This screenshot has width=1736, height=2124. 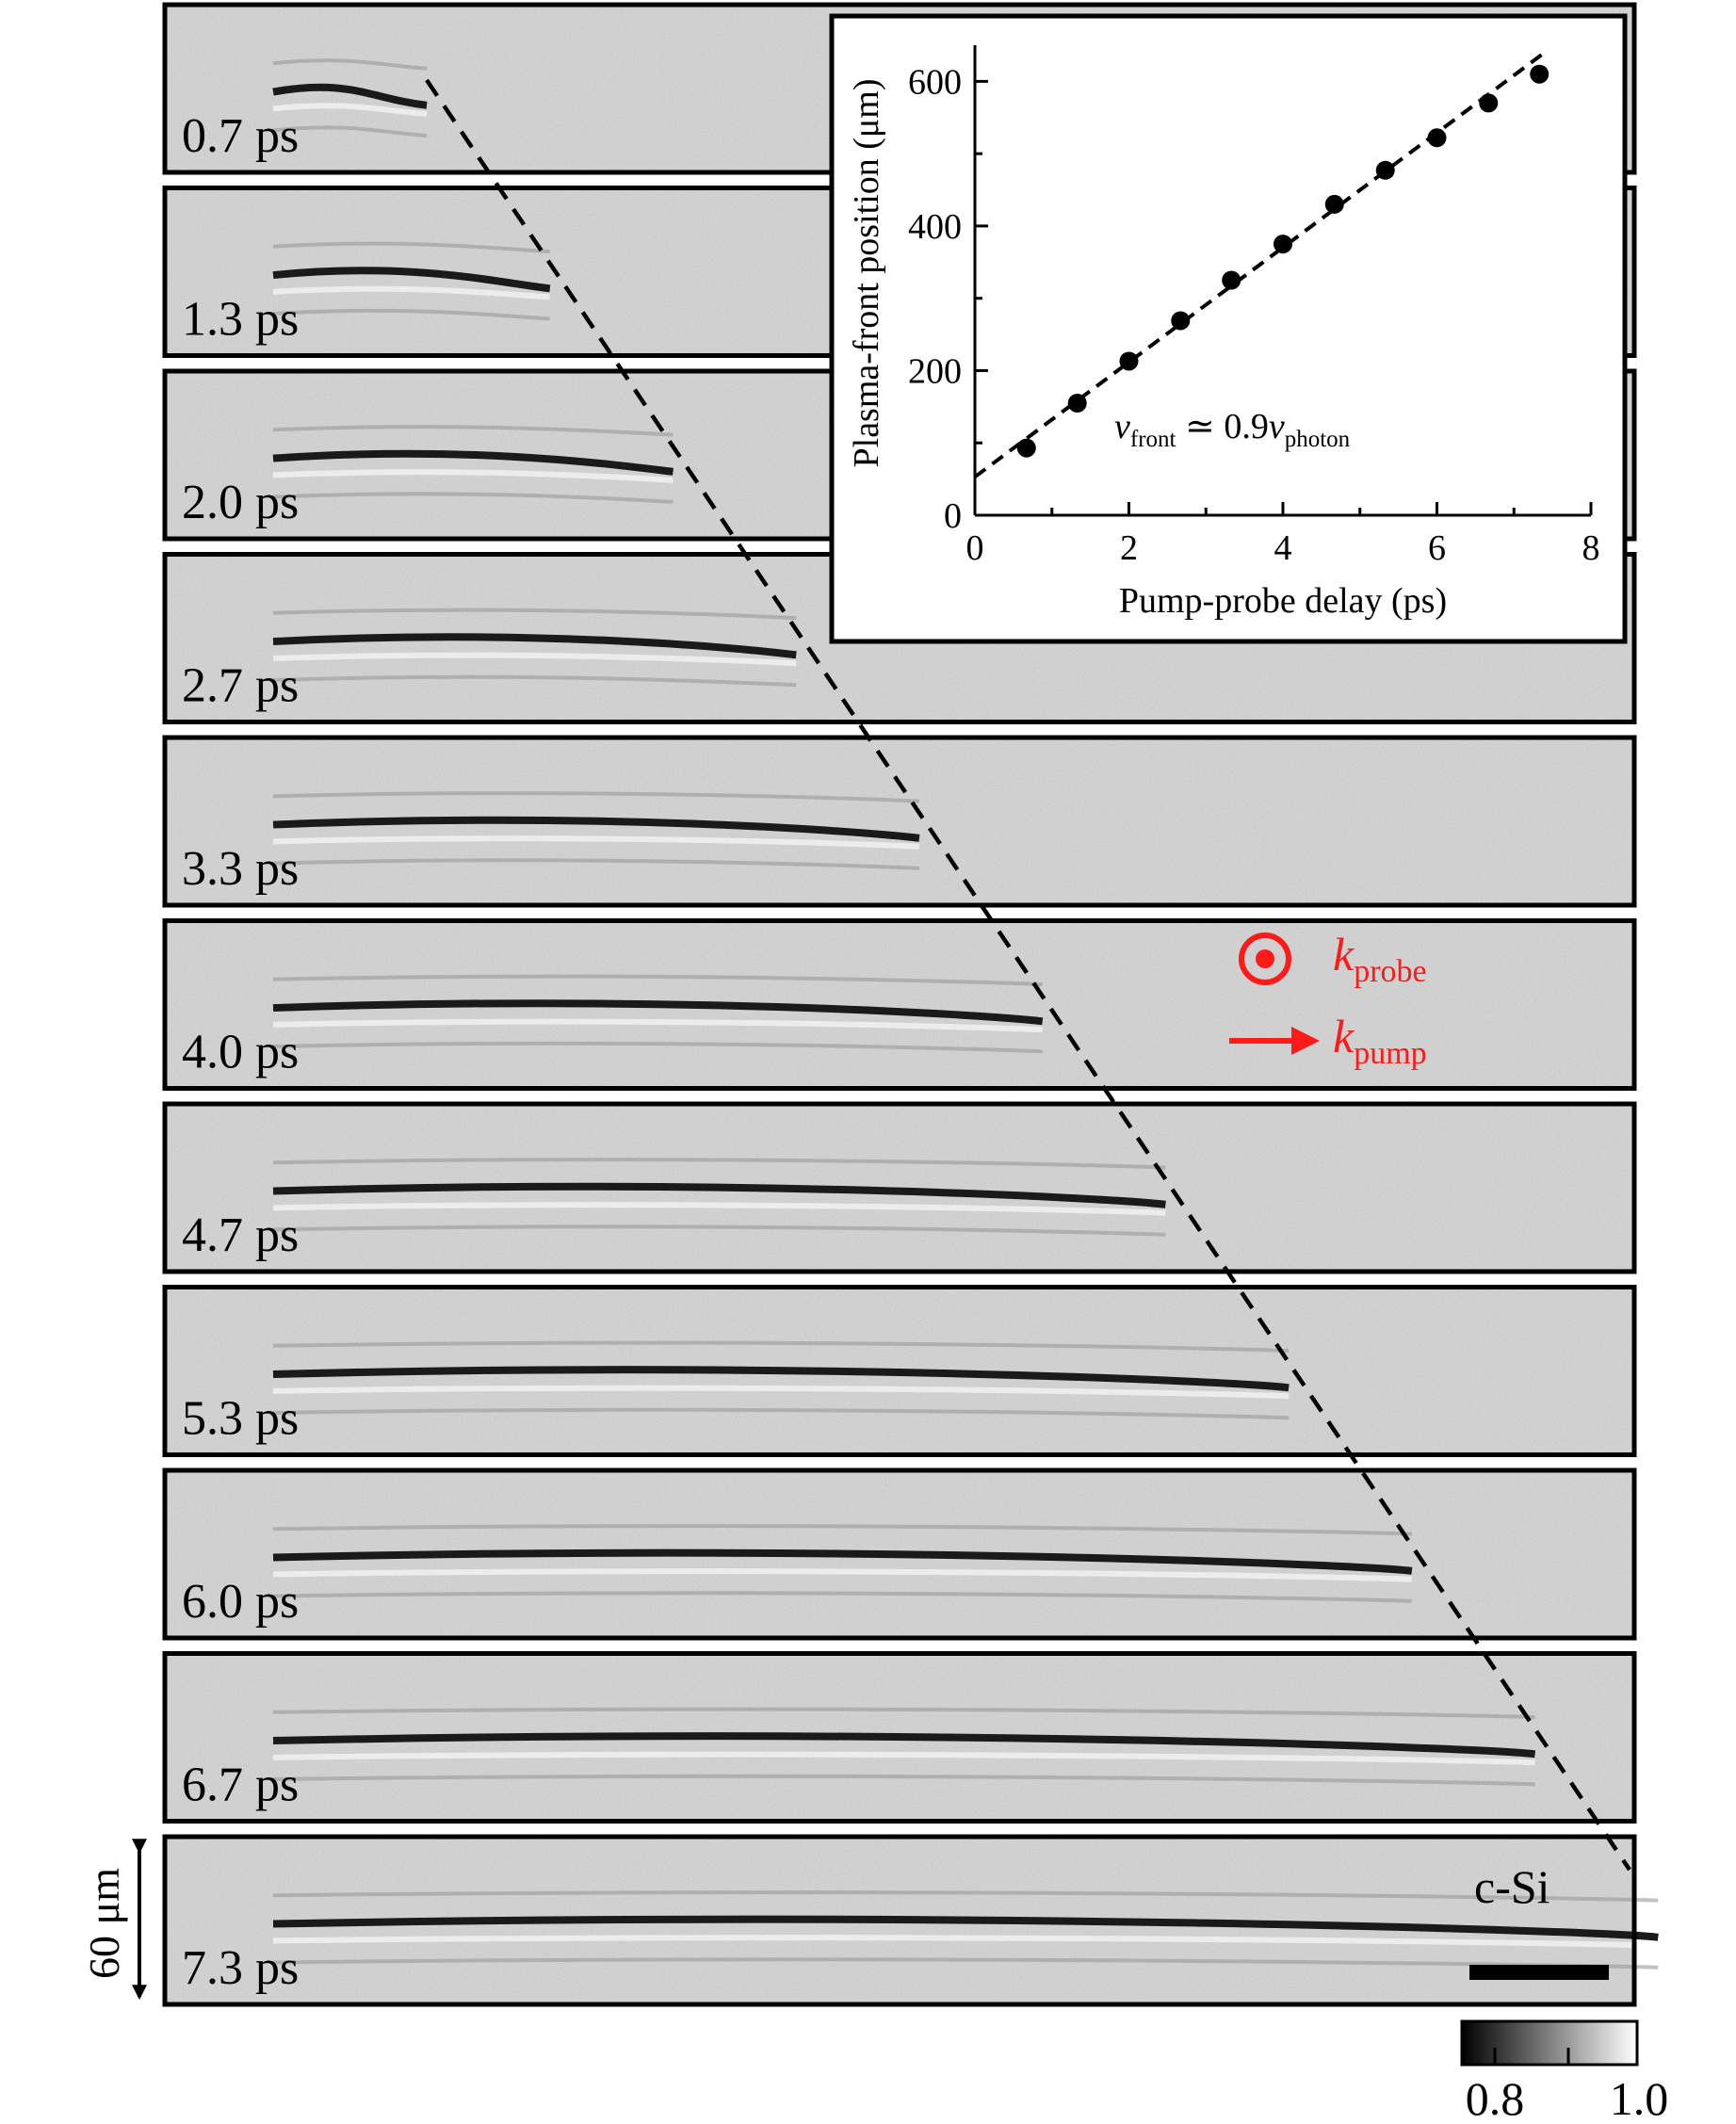 What do you see at coordinates (240, 686) in the screenshot?
I see `delay-label: 2.7 ps` at bounding box center [240, 686].